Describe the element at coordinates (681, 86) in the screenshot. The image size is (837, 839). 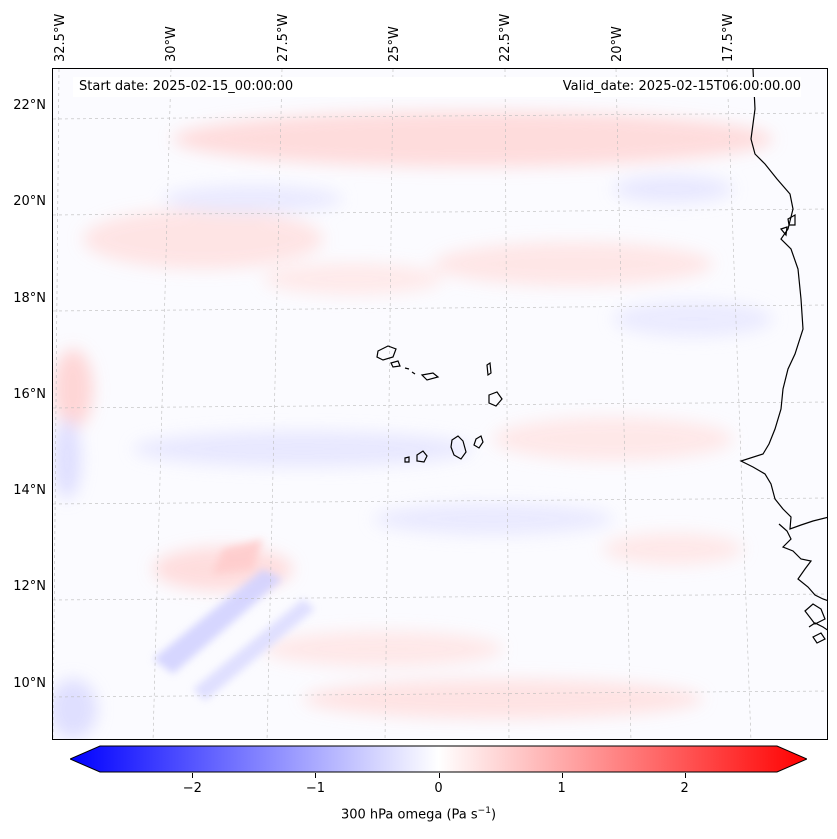
I see `valid-date-label: Valid_date: 2025-02-15T06:00:00.00` at that location.